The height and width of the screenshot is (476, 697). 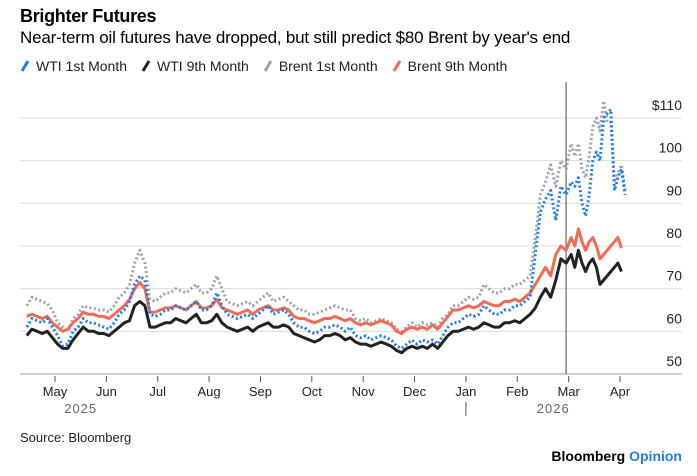 I want to click on legend-label: WTI 1st Month, so click(x=82, y=66).